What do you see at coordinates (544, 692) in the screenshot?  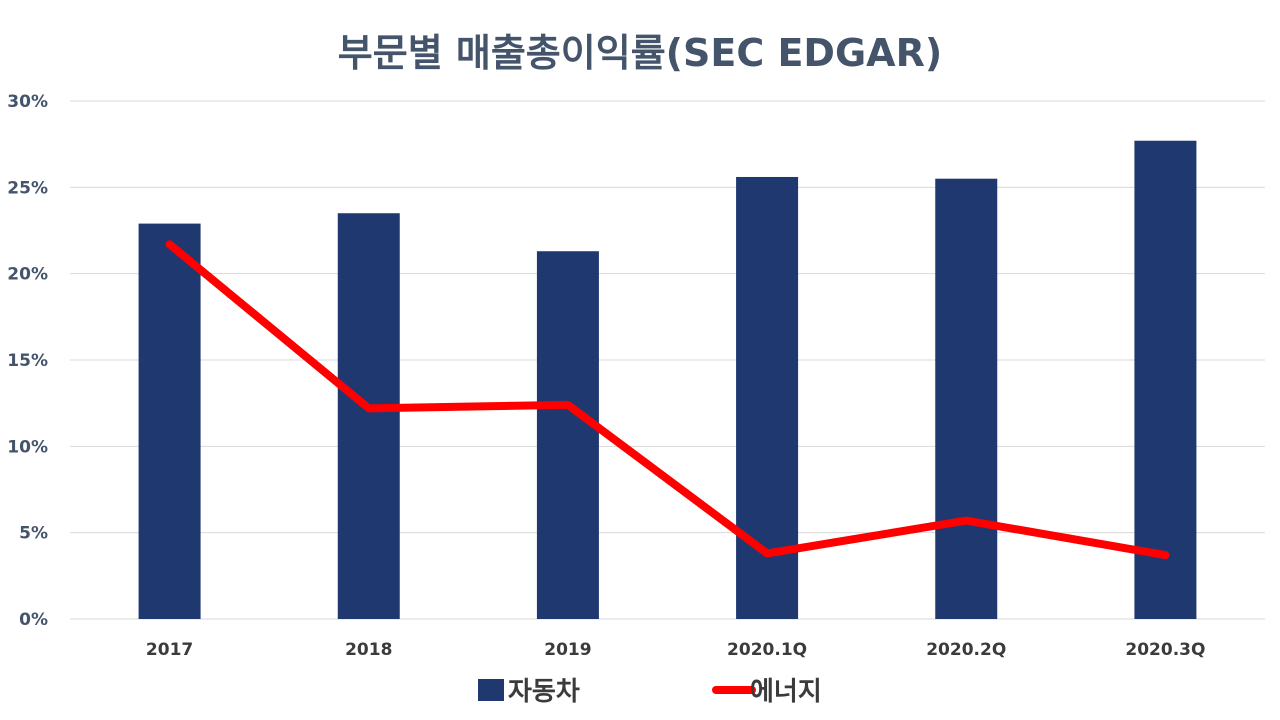 I see `legend-label-bar: 자동차` at bounding box center [544, 692].